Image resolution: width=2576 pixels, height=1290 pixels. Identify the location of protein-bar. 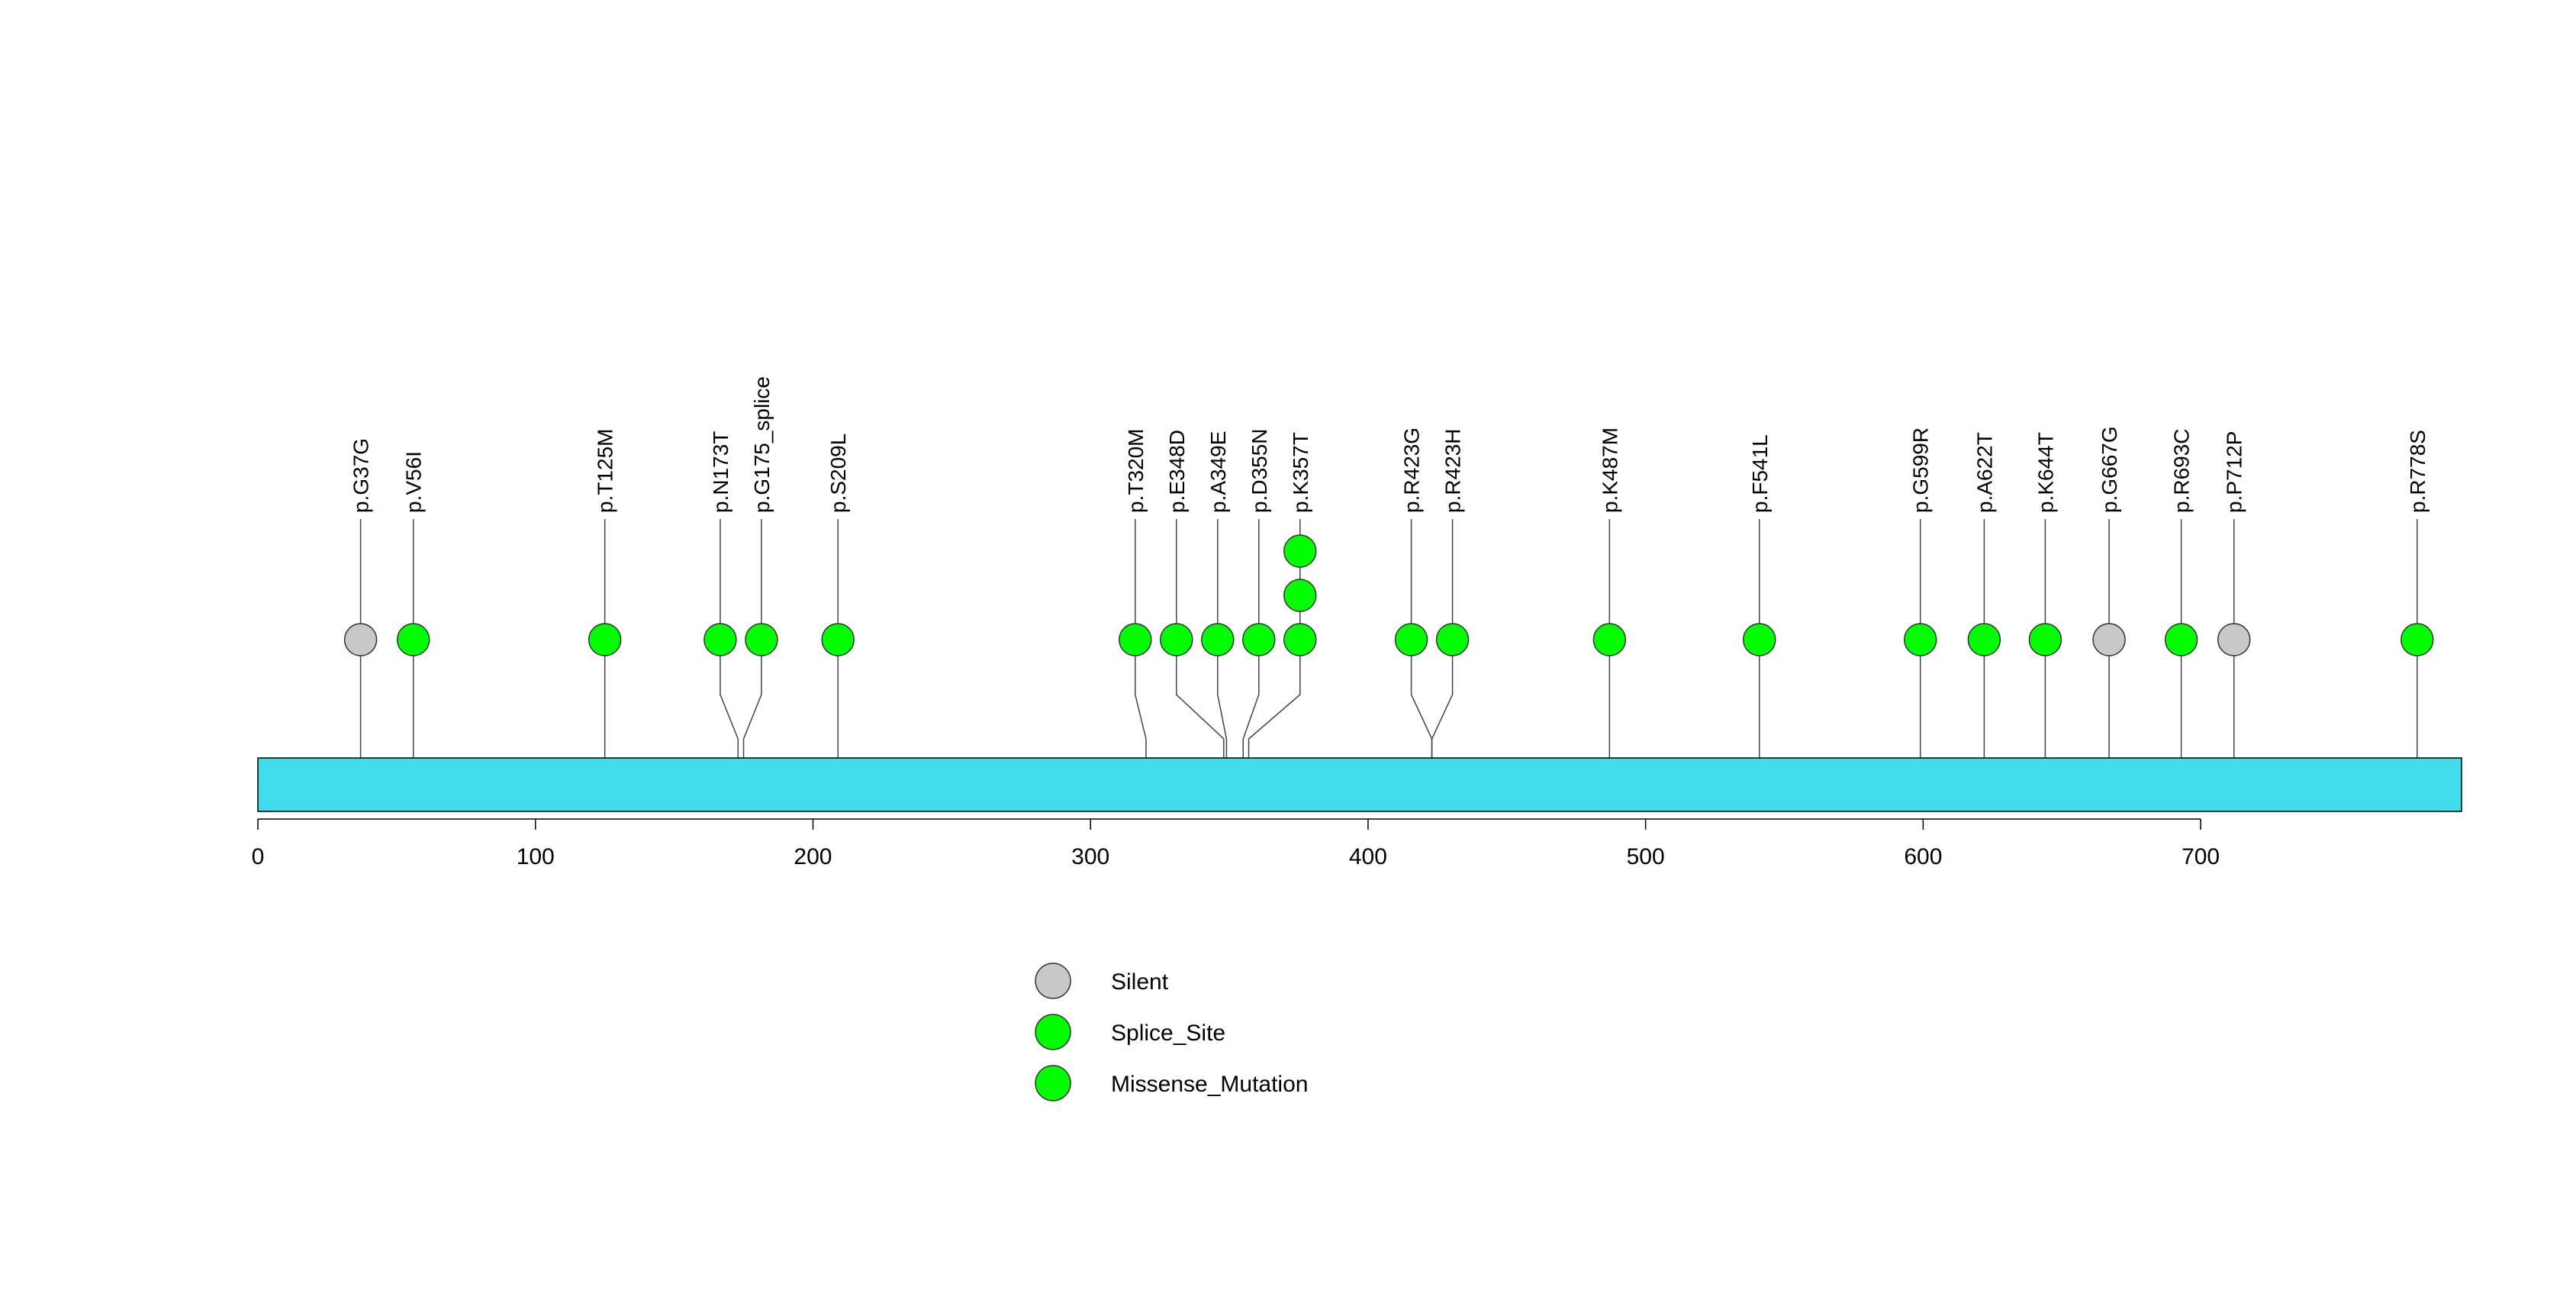
(1359, 785).